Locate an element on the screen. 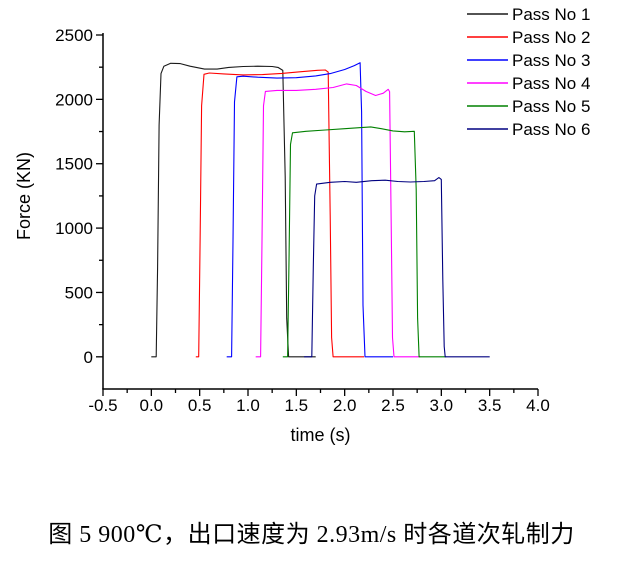 The width and height of the screenshot is (623, 561). y-tick-label: 2000 is located at coordinates (74, 99).